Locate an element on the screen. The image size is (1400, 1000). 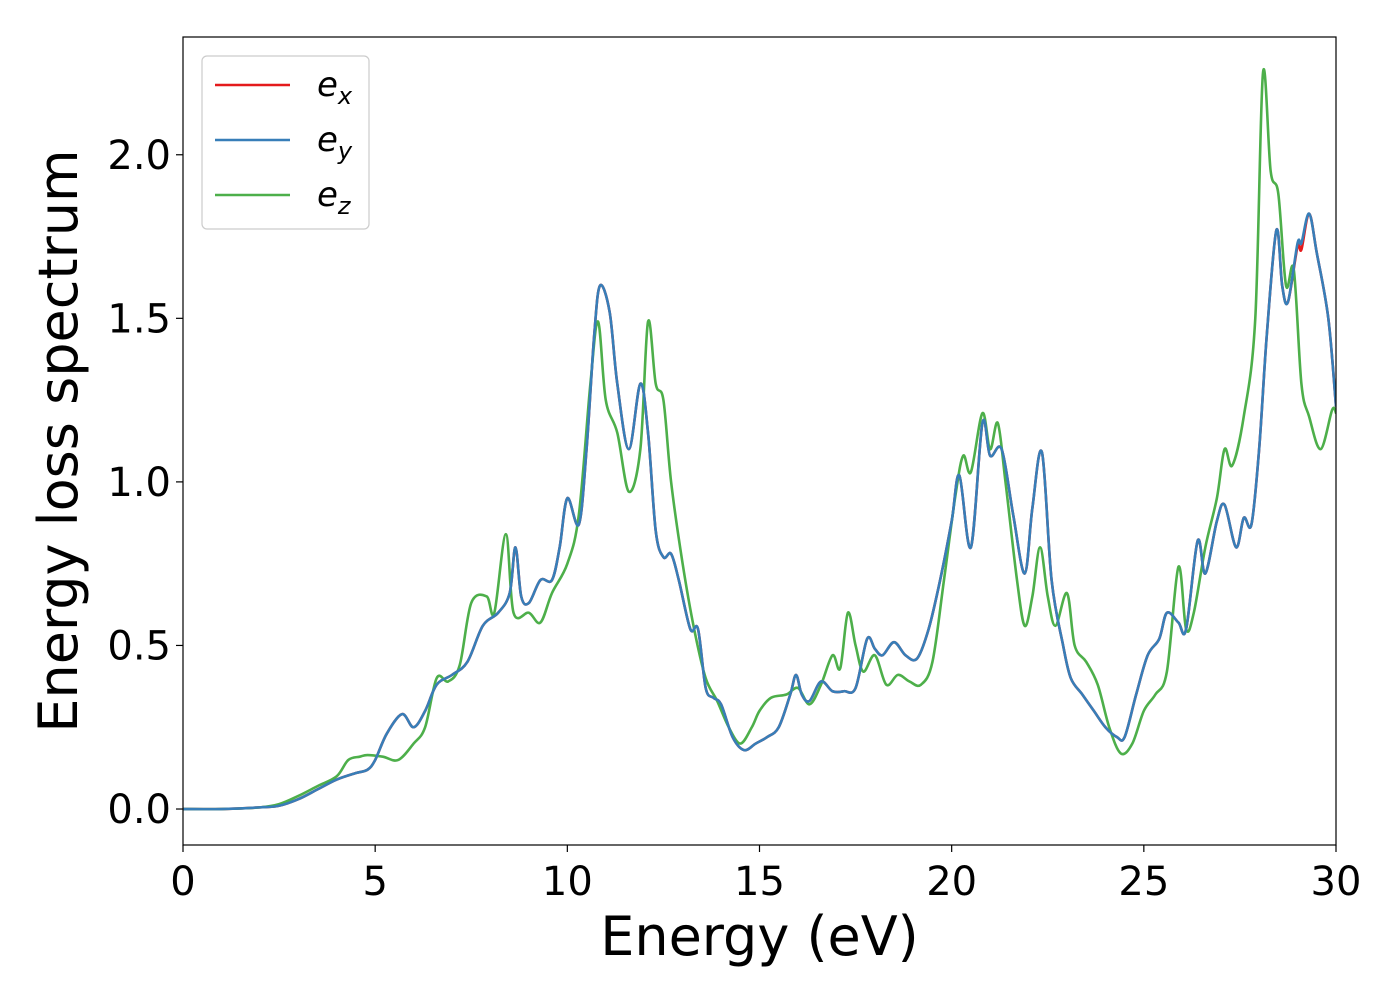
x-tick-label: 25 is located at coordinates (1143, 882).